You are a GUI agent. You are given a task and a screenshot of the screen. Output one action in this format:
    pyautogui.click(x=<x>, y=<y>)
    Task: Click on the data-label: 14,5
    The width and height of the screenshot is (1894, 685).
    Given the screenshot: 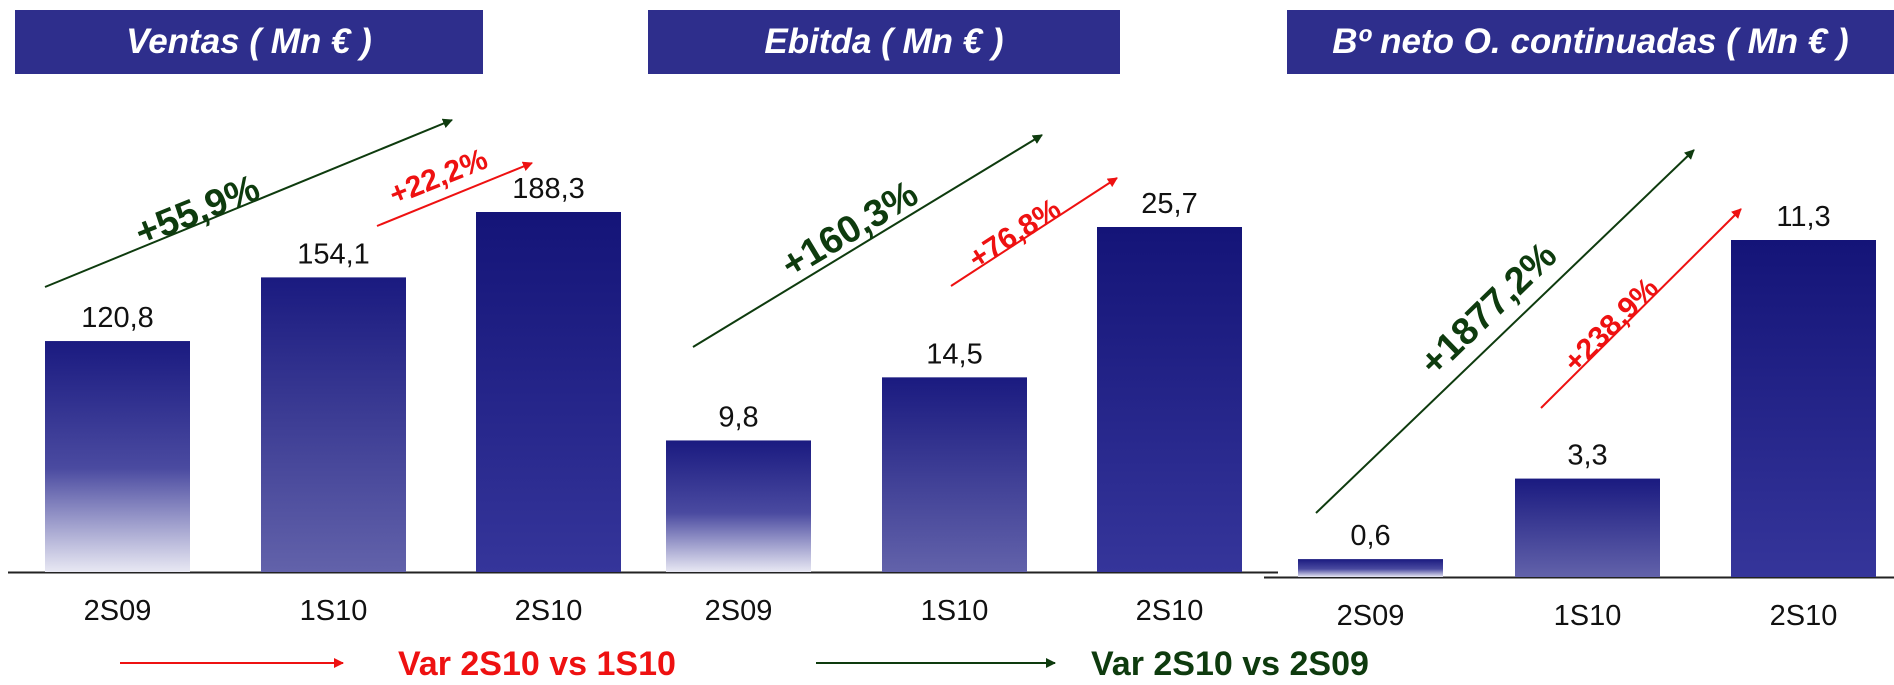 What is the action you would take?
    pyautogui.click(x=954, y=354)
    